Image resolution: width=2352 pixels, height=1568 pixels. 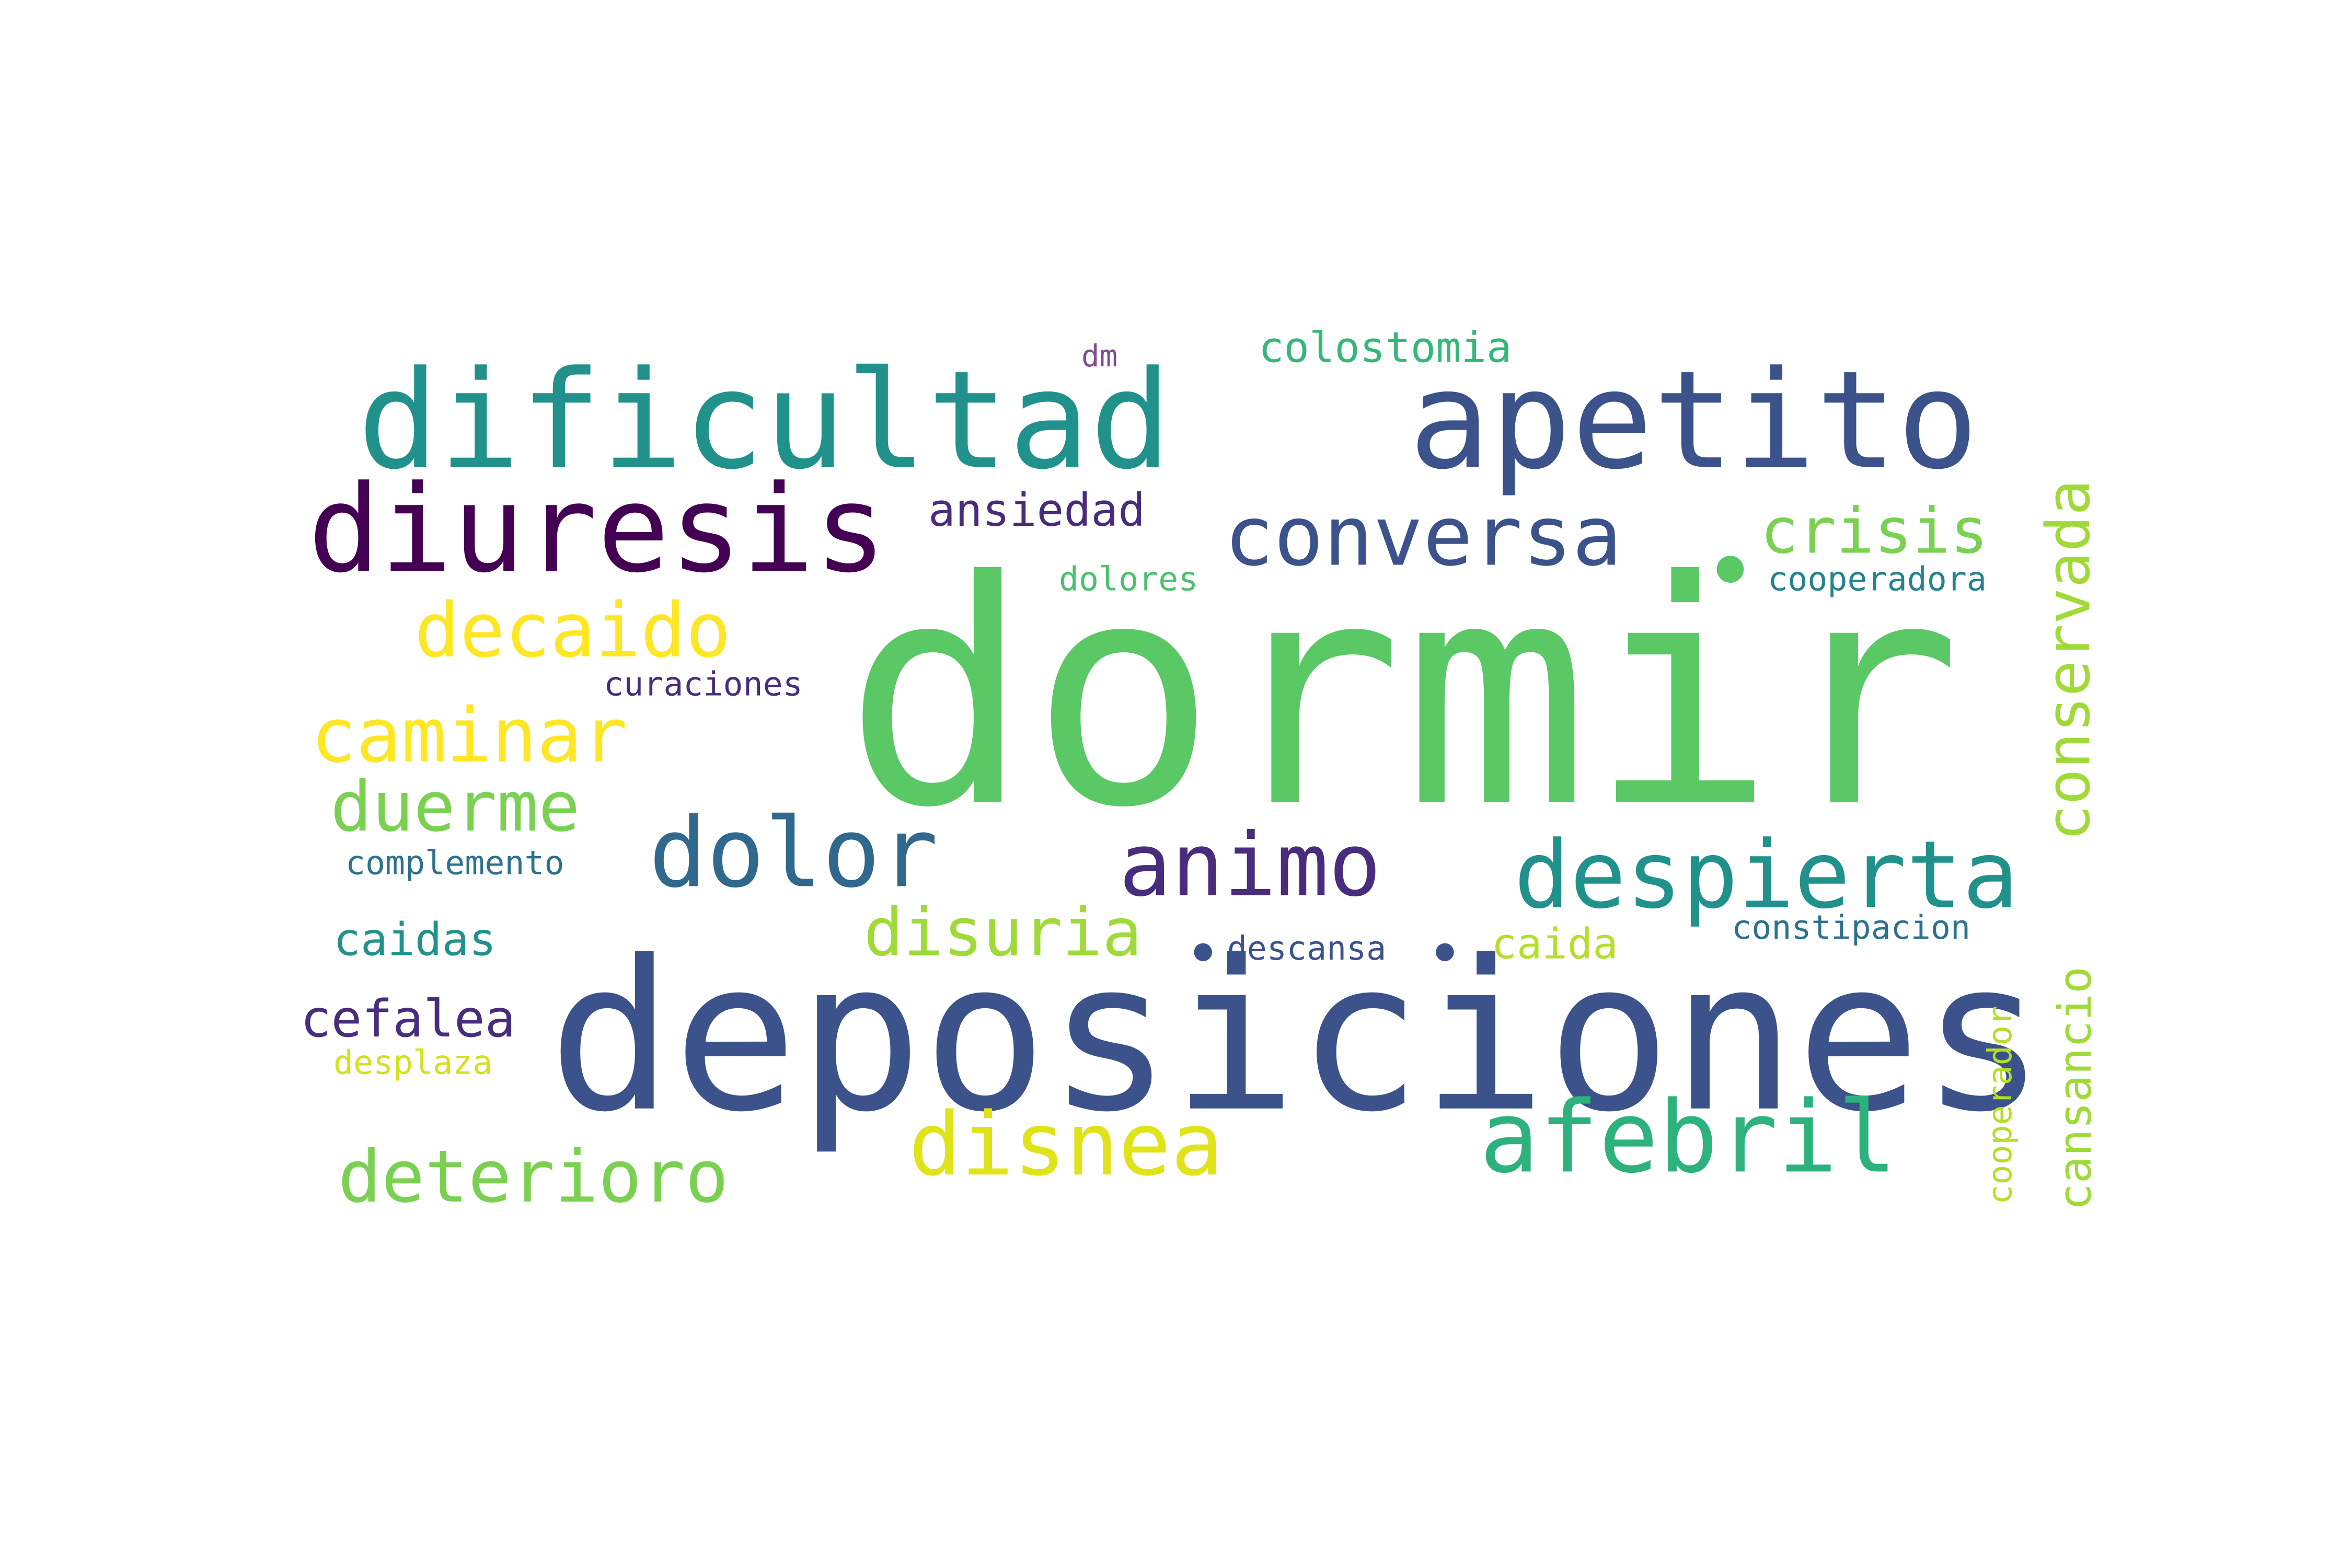 What do you see at coordinates (764, 421) in the screenshot?
I see `word-dificultad: dificultad` at bounding box center [764, 421].